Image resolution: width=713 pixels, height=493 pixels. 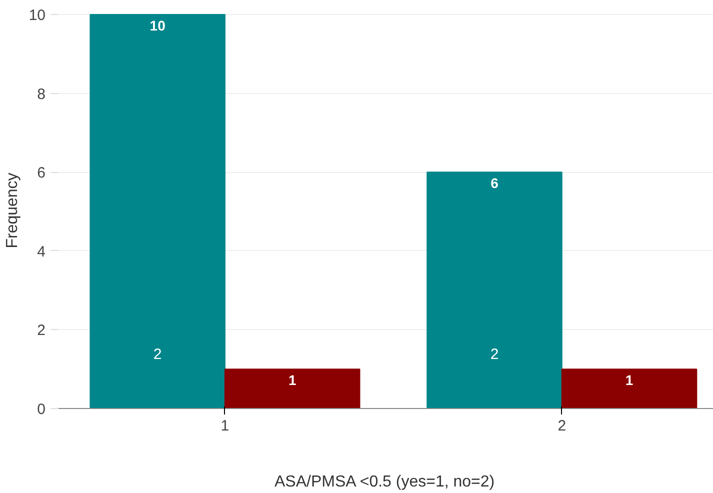 What do you see at coordinates (41, 94) in the screenshot?
I see `y-tick-label: 8` at bounding box center [41, 94].